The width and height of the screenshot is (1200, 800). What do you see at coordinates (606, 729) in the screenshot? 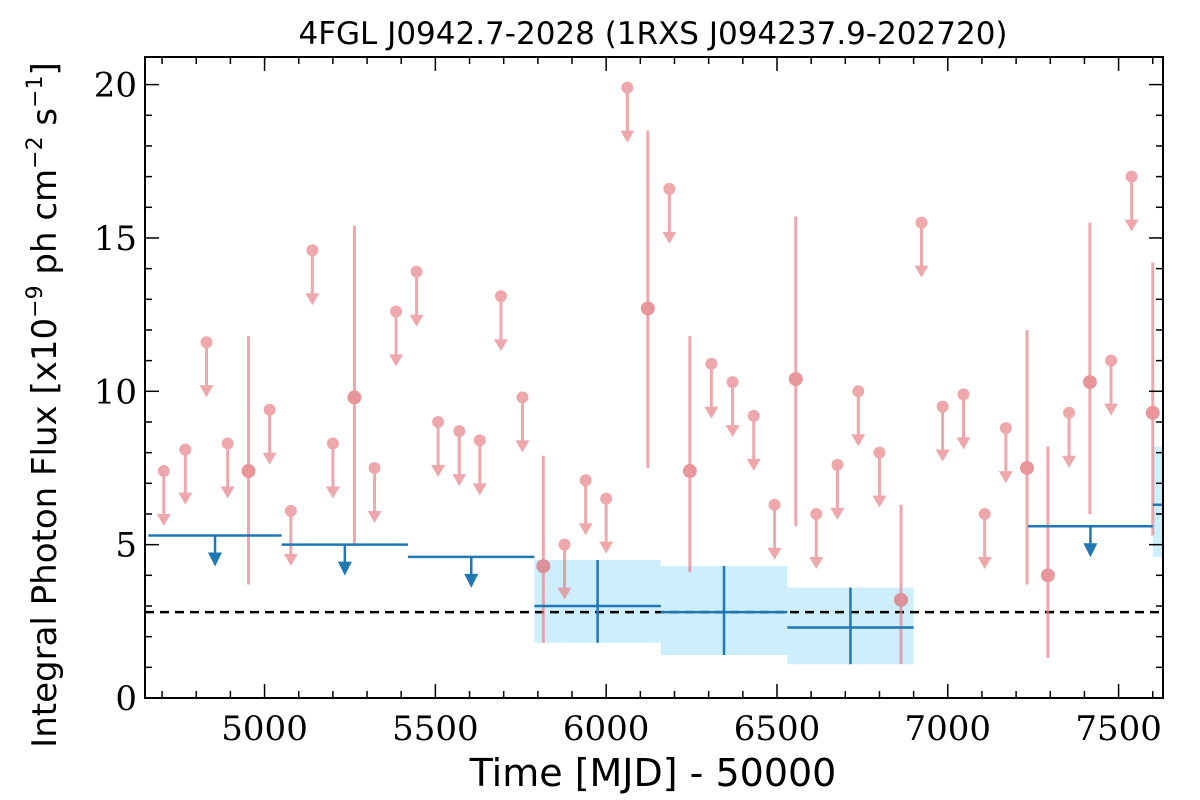
I see `x-tick-label: 6000` at bounding box center [606, 729].